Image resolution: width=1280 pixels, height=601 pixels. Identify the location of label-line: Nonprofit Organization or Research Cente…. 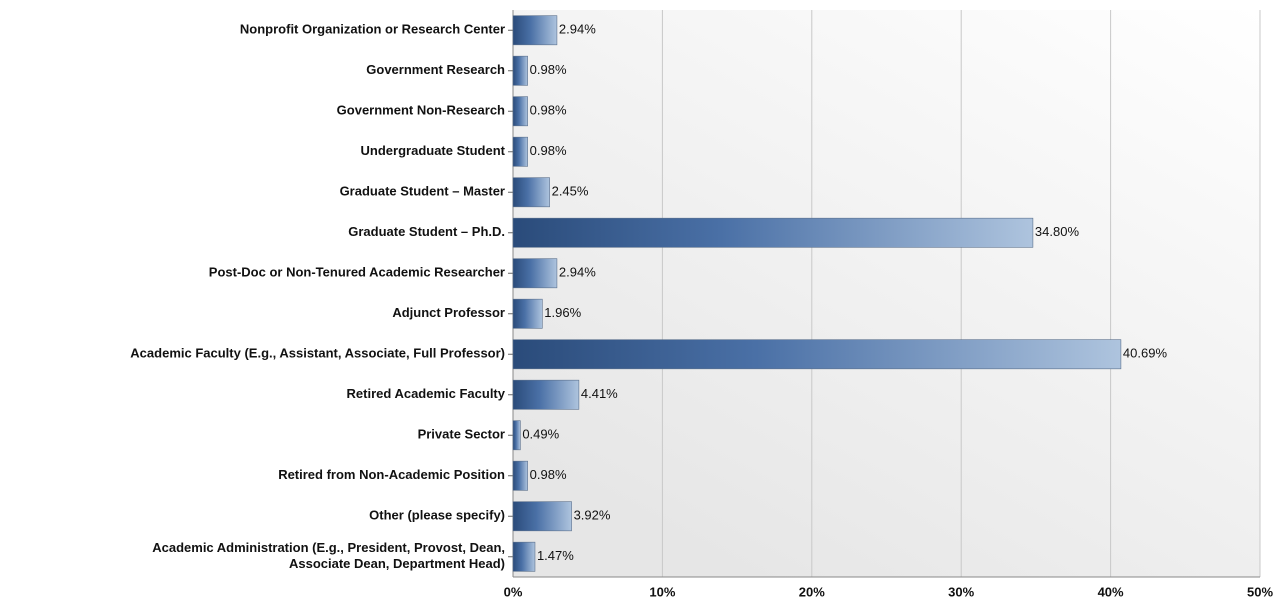
(372, 29).